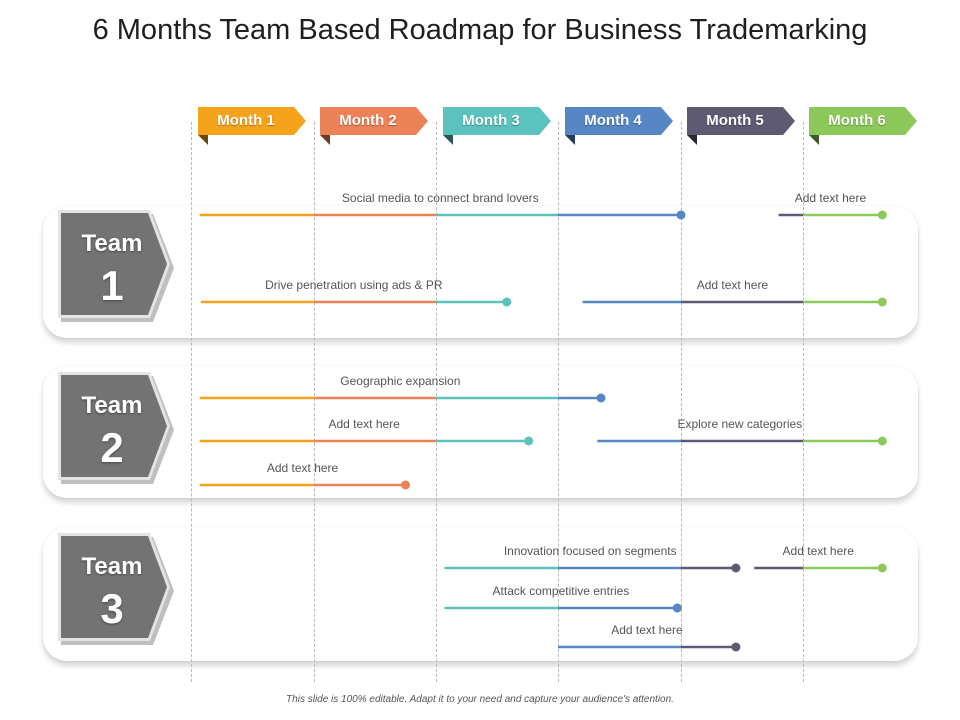 The height and width of the screenshot is (720, 960). What do you see at coordinates (368, 120) in the screenshot?
I see `month-label: Month 2` at bounding box center [368, 120].